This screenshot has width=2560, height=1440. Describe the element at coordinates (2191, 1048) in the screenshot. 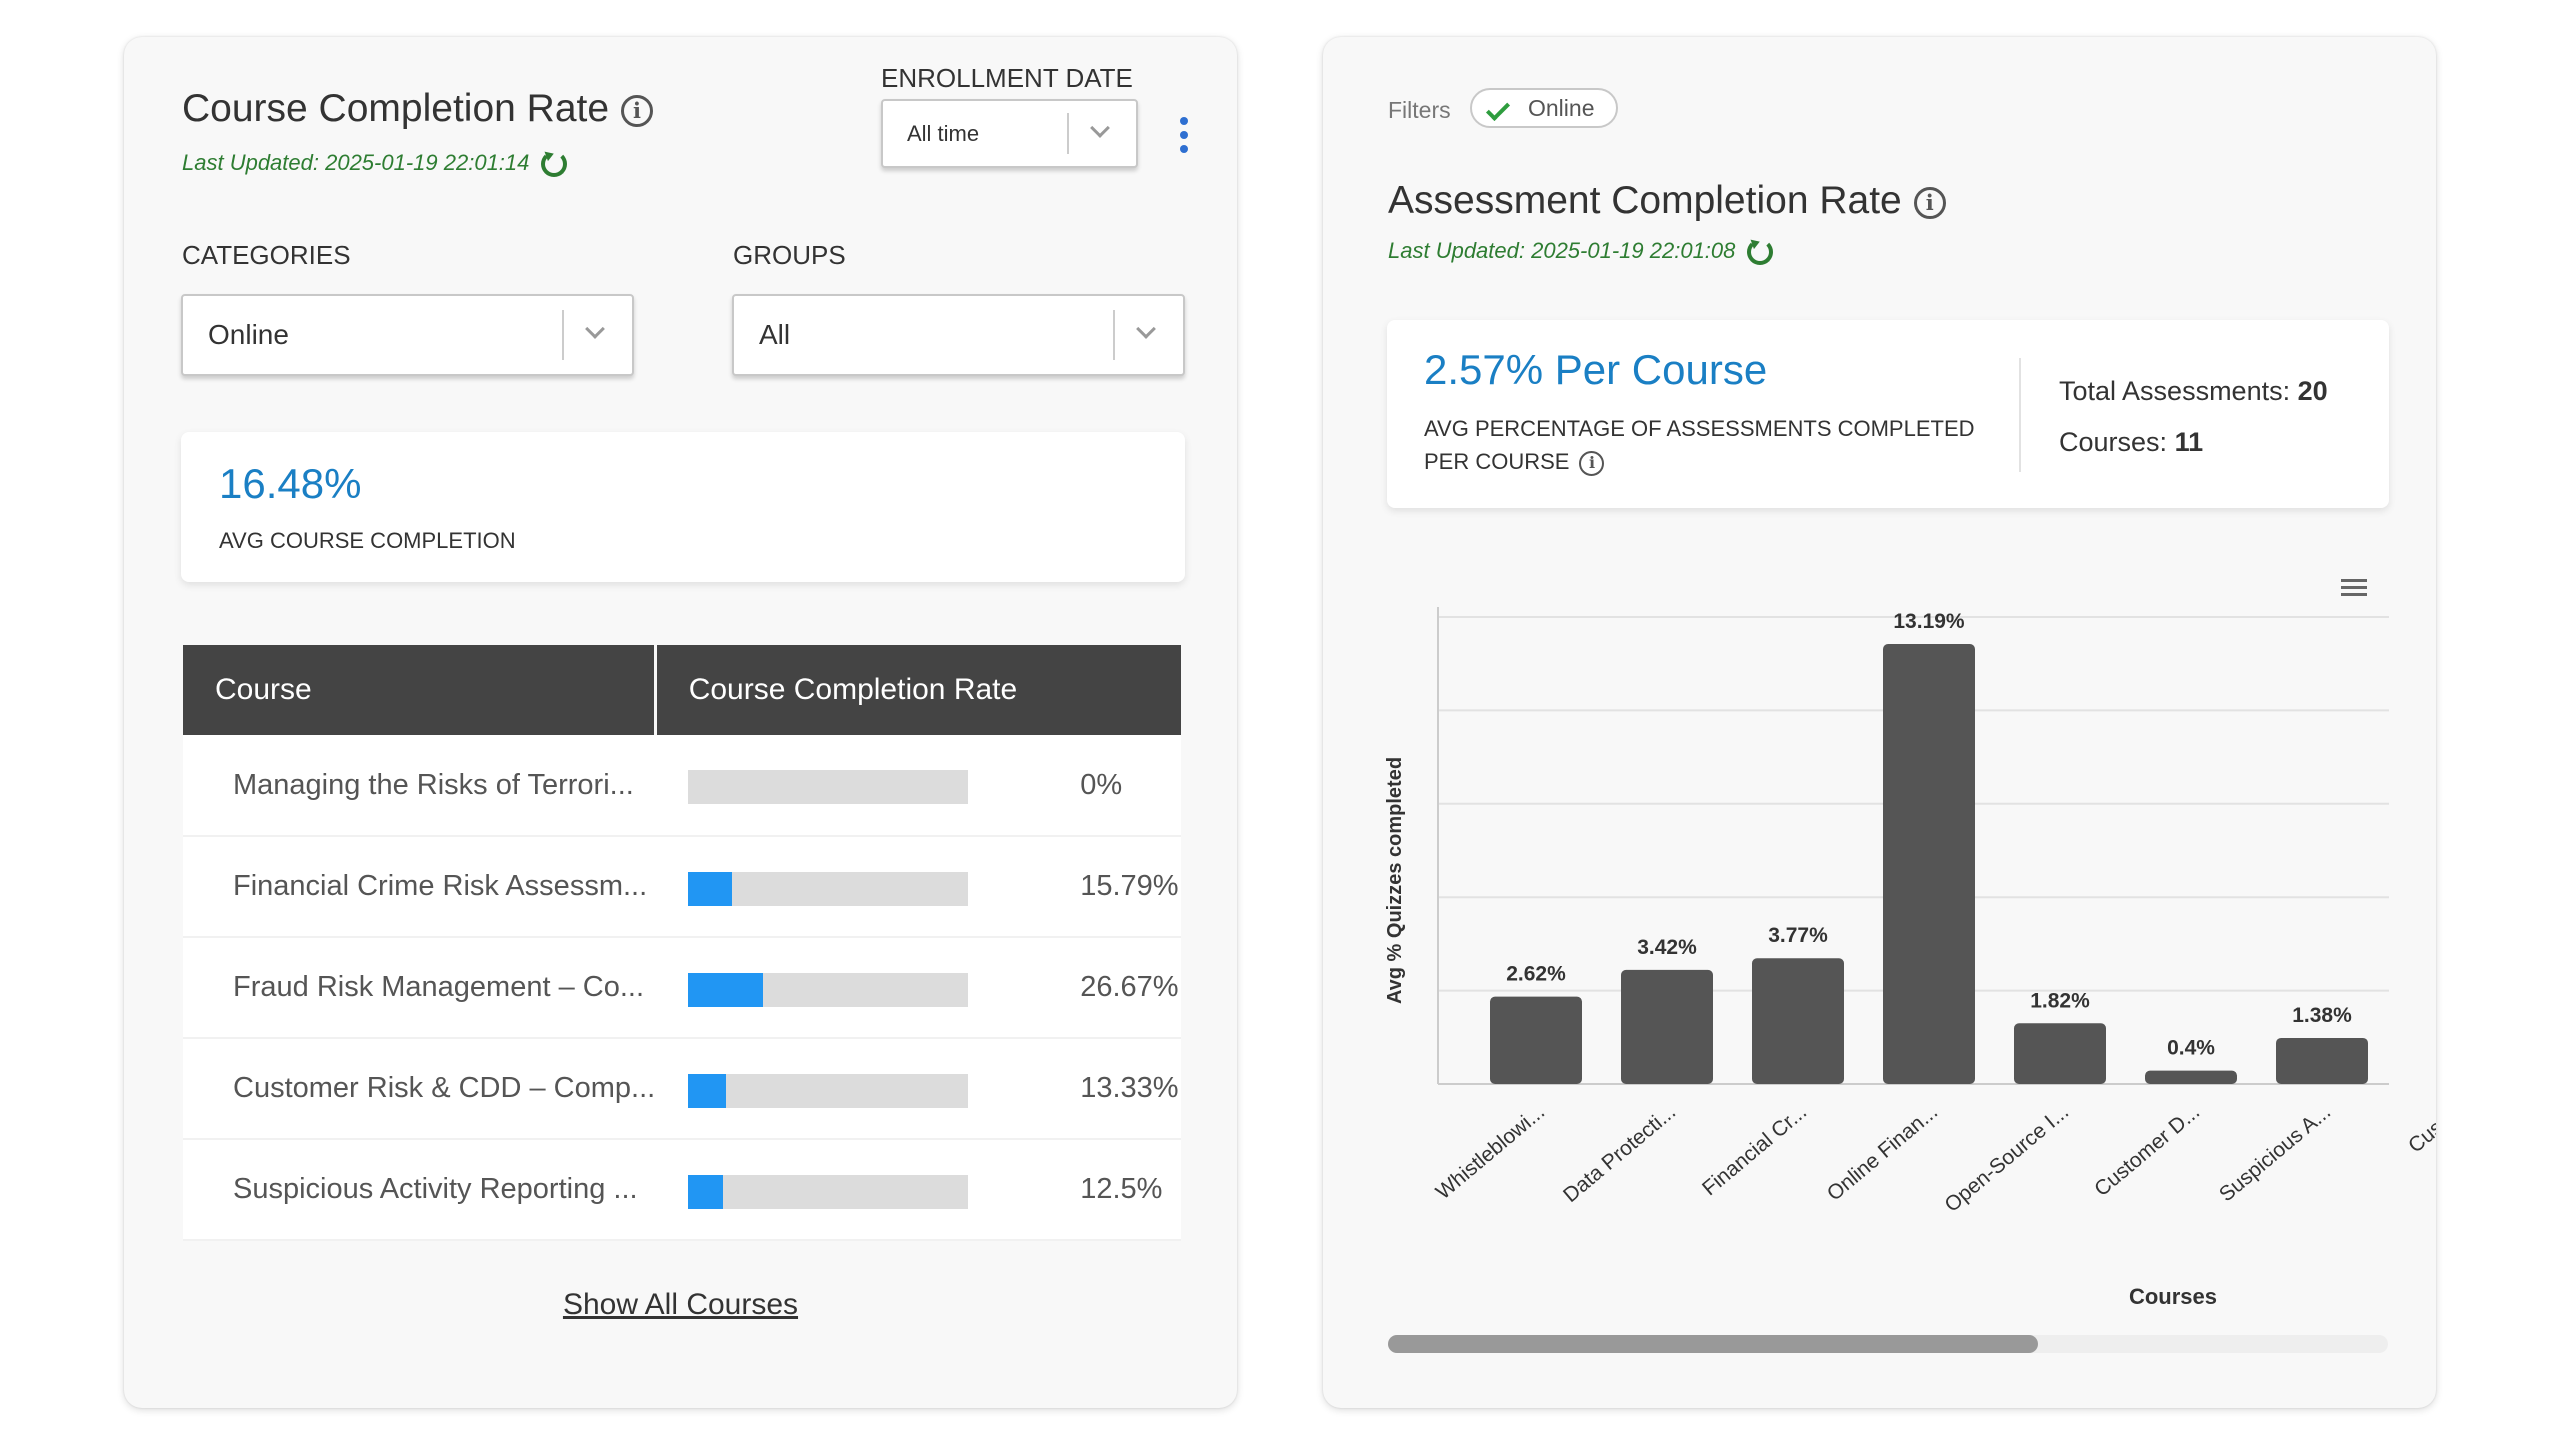

I see `data-label: 0.4%` at that location.